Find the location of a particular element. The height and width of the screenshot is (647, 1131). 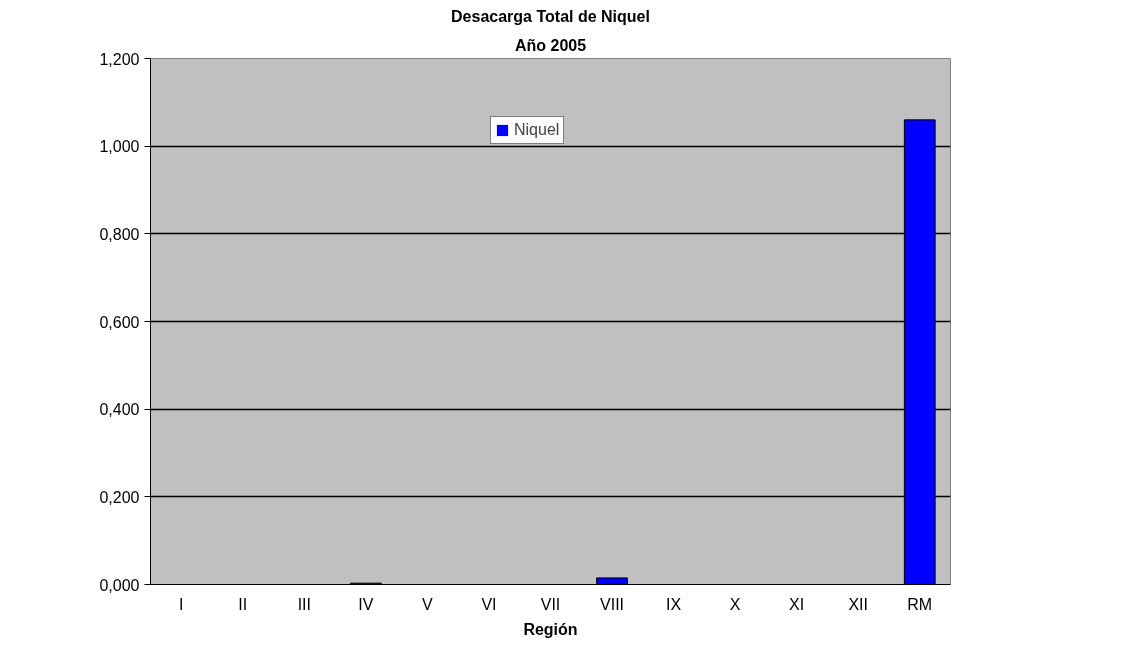

x-tick-label: IX is located at coordinates (674, 604).